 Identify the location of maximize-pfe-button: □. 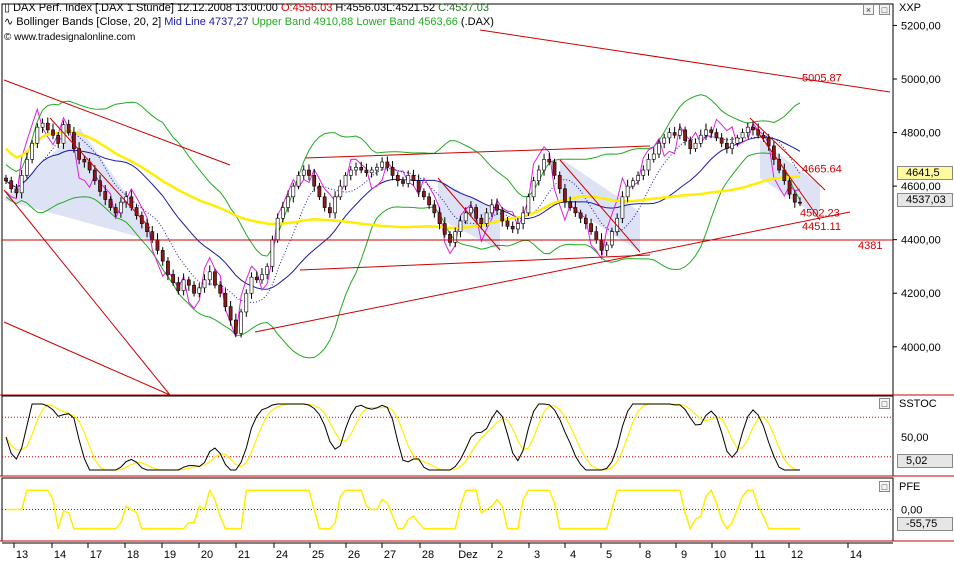
(884, 486).